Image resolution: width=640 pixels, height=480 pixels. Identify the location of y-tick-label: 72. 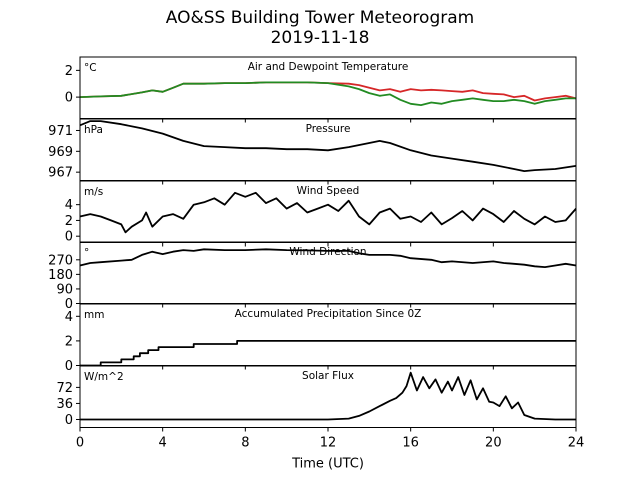
(64, 388).